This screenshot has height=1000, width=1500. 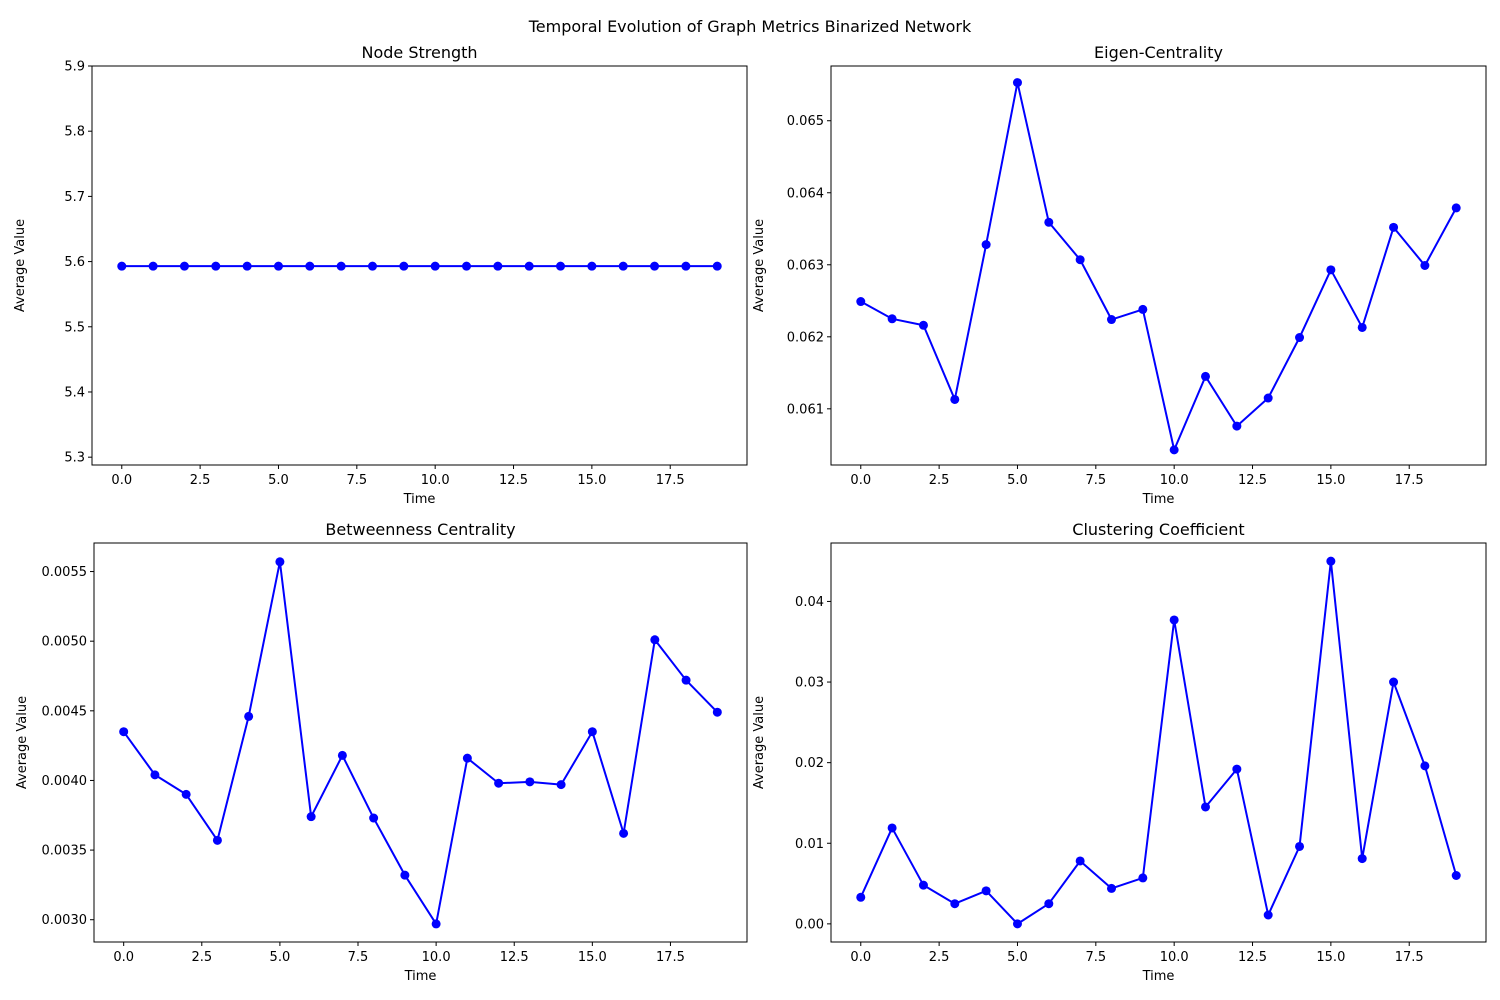 I want to click on betweenness-centrality-series-line, so click(x=420, y=742).